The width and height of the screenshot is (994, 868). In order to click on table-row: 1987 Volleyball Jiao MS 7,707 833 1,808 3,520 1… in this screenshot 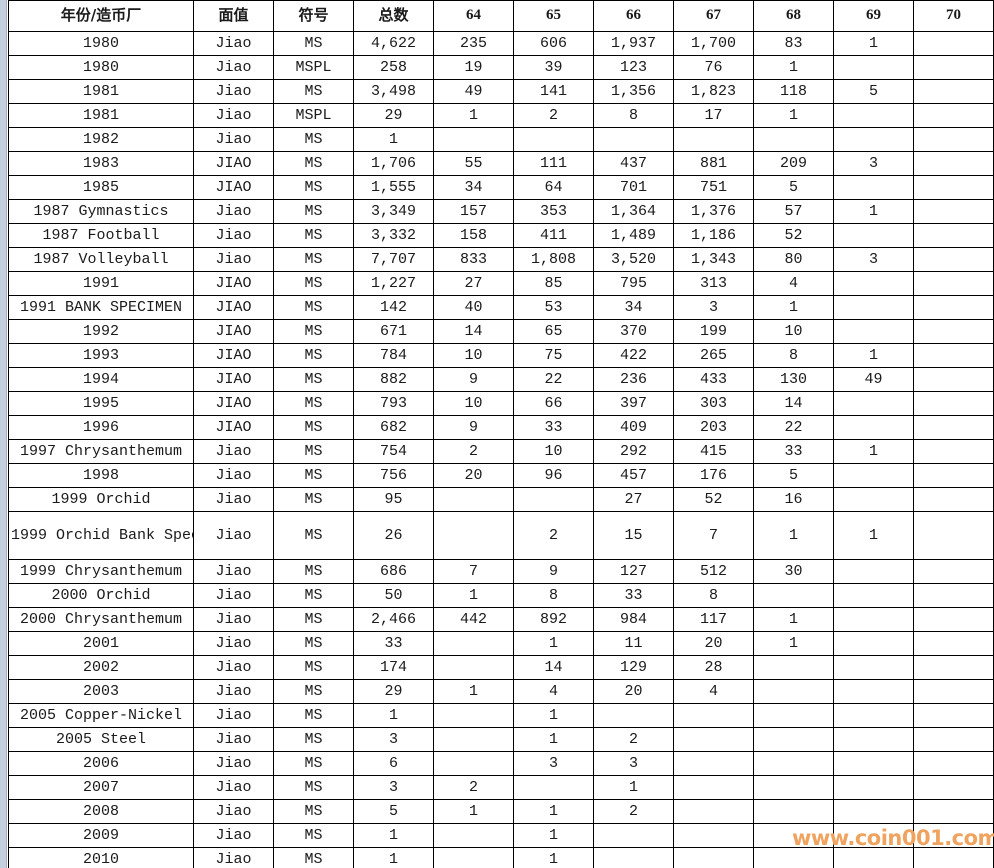, I will do `click(501, 259)`.